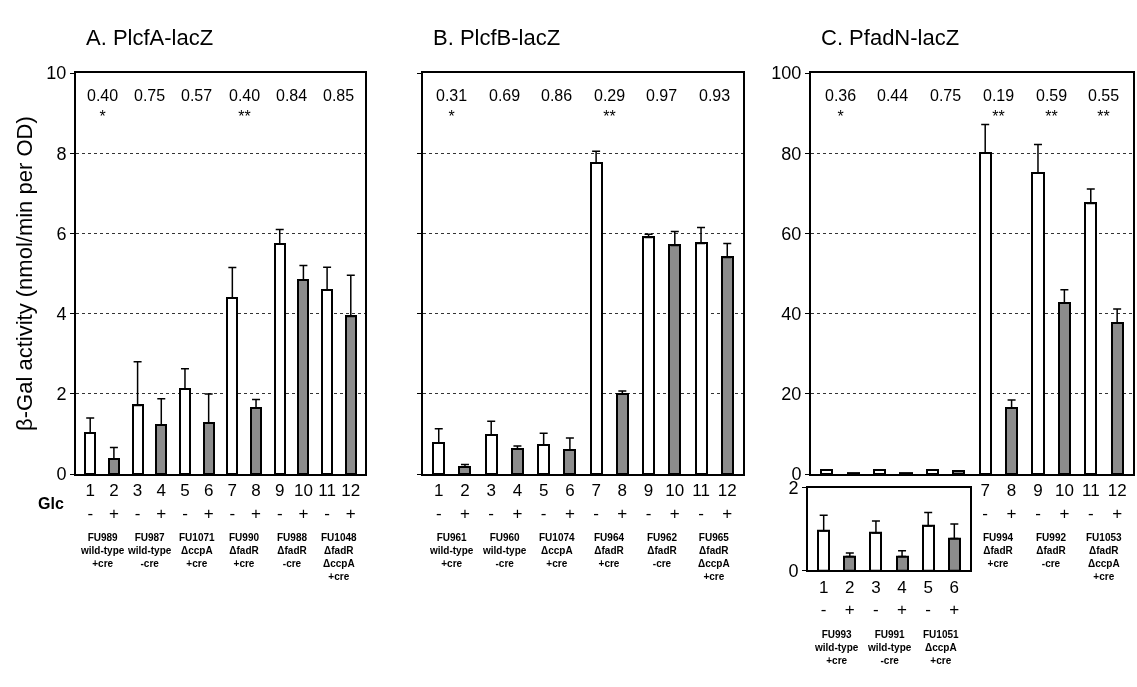 The width and height of the screenshot is (1137, 687). What do you see at coordinates (1051, 550) in the screenshot?
I see `text: FU992 ΔfadR -cre` at bounding box center [1051, 550].